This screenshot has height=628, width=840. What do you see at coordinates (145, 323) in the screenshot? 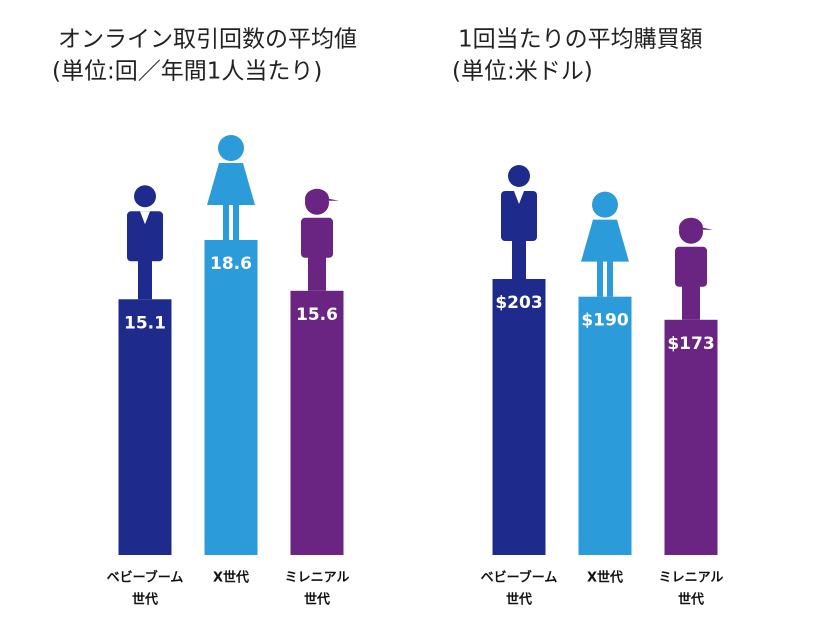
I see `value-label: 15.1` at bounding box center [145, 323].